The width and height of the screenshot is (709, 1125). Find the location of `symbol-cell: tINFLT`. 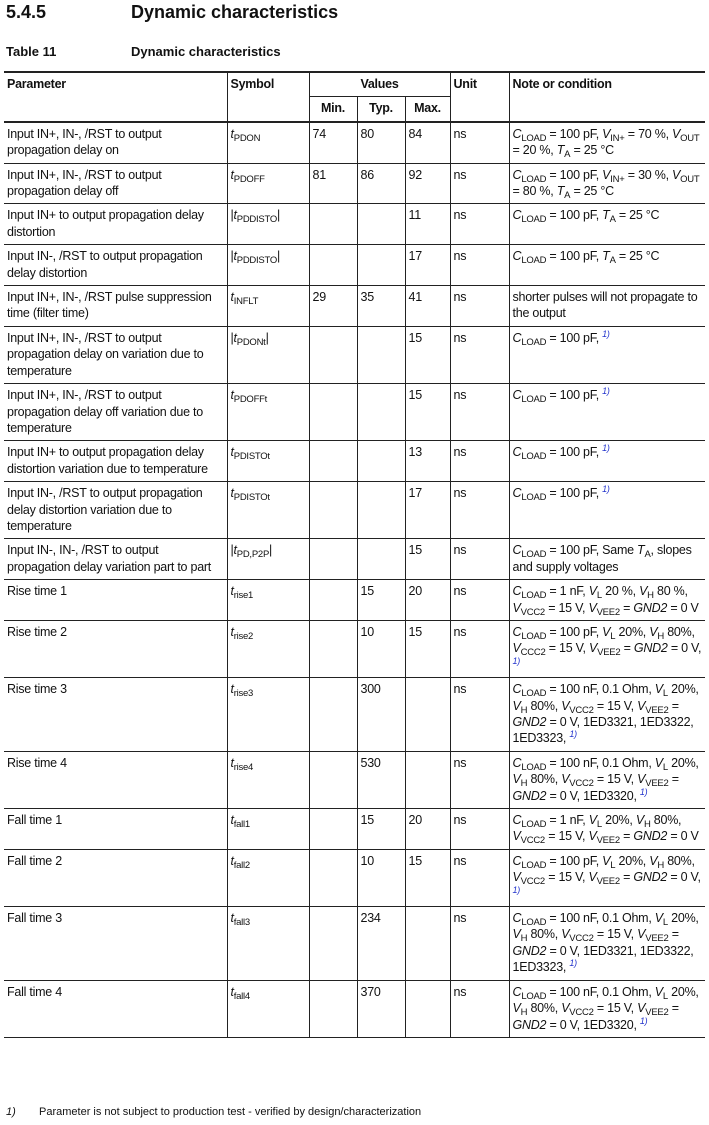

symbol-cell: tINFLT is located at coordinates (268, 306).